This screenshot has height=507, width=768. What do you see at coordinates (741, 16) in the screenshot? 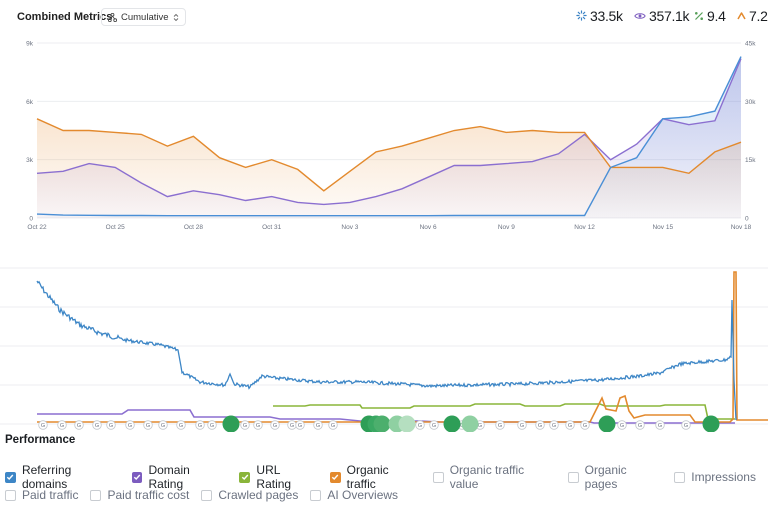
I see `domain-rating-icon` at bounding box center [741, 16].